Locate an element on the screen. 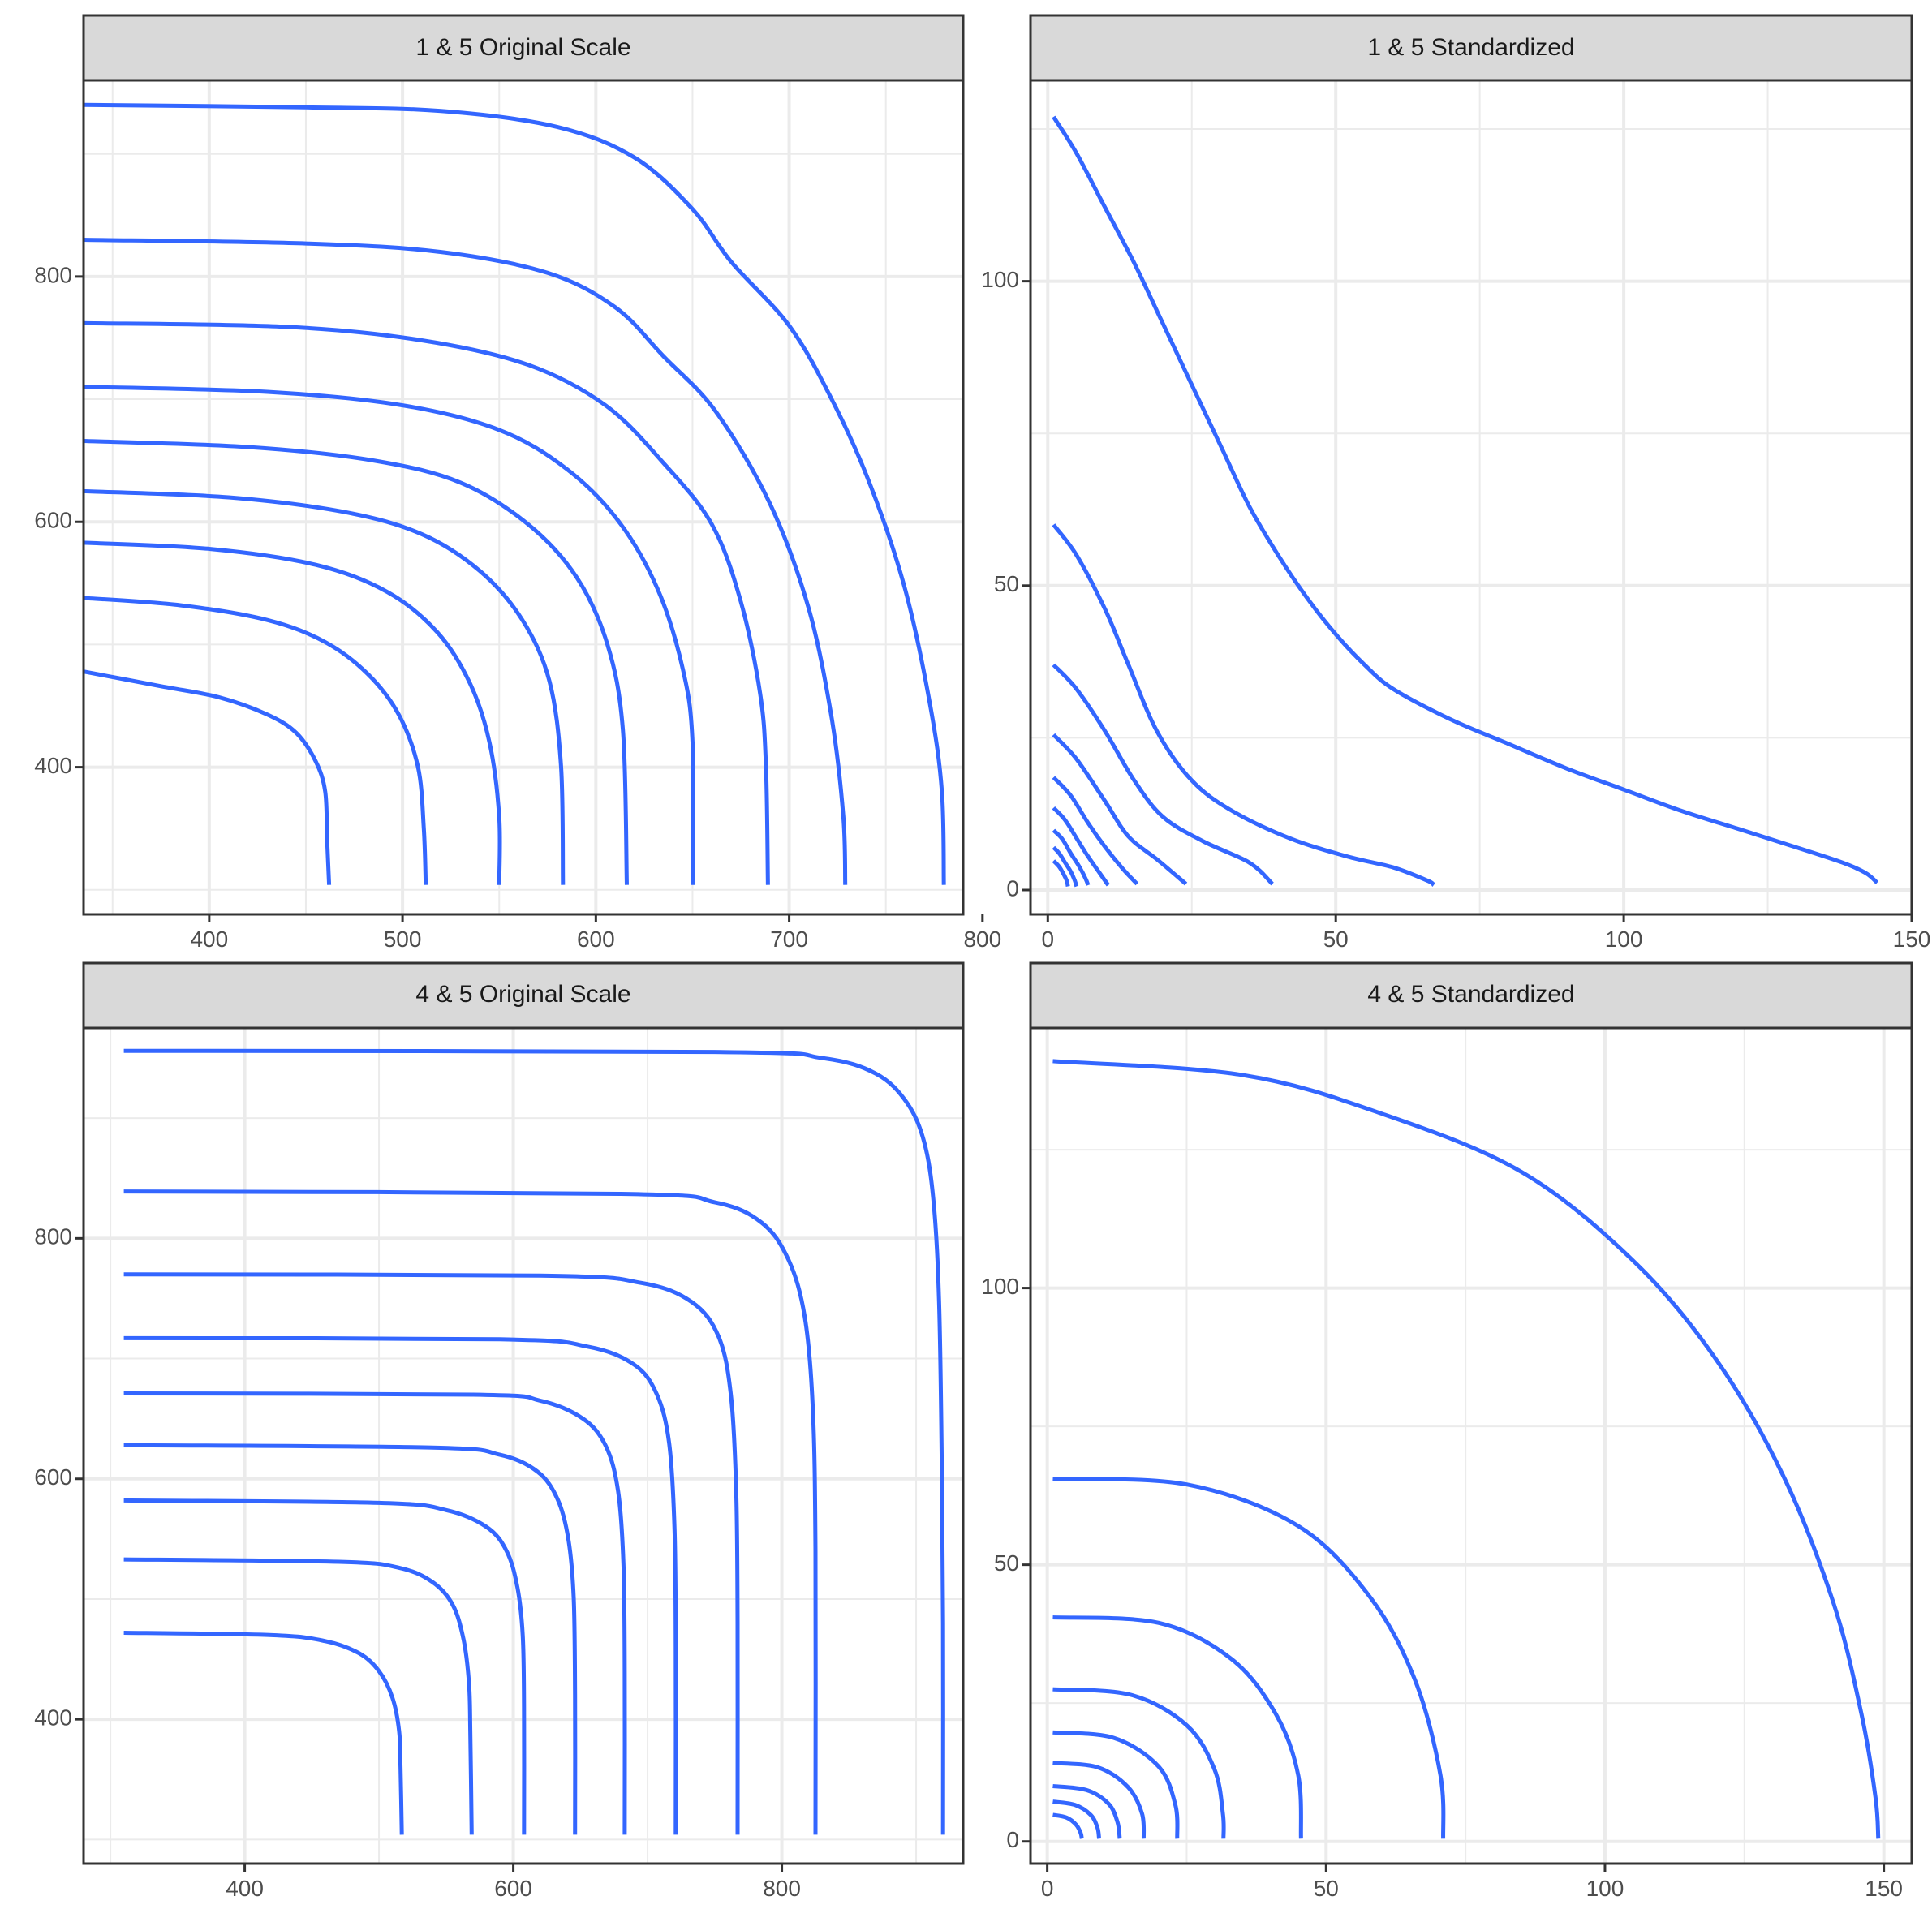 The width and height of the screenshot is (1932, 1922). panel-title-4-5-original-scale: 4 & 5 Original Scale is located at coordinates (522, 994).